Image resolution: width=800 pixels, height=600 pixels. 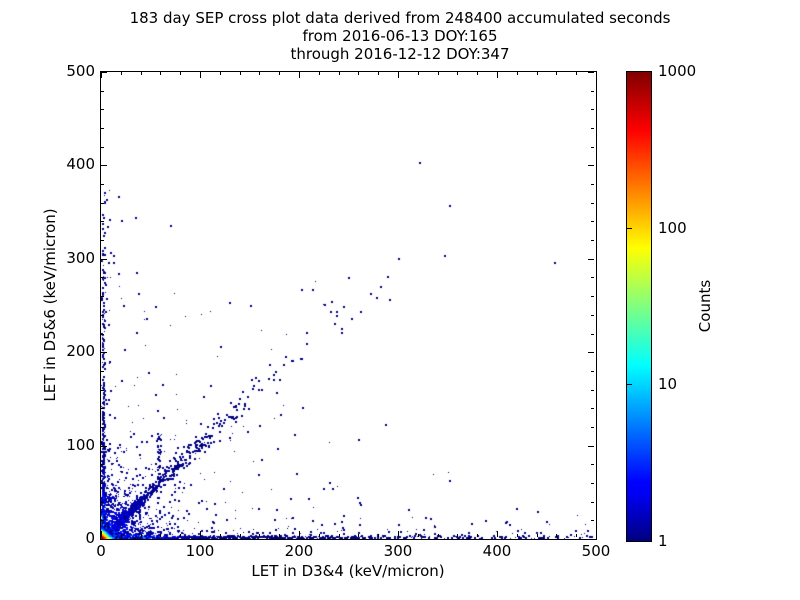 What do you see at coordinates (80, 71) in the screenshot?
I see `y-tick-label: 500` at bounding box center [80, 71].